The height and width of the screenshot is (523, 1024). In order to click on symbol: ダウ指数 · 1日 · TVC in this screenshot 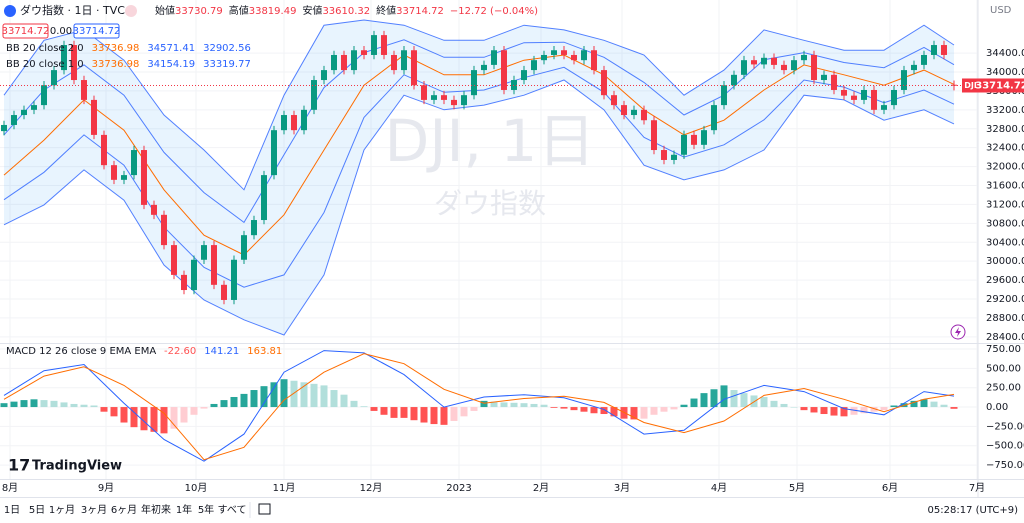, I will do `click(72, 10)`.